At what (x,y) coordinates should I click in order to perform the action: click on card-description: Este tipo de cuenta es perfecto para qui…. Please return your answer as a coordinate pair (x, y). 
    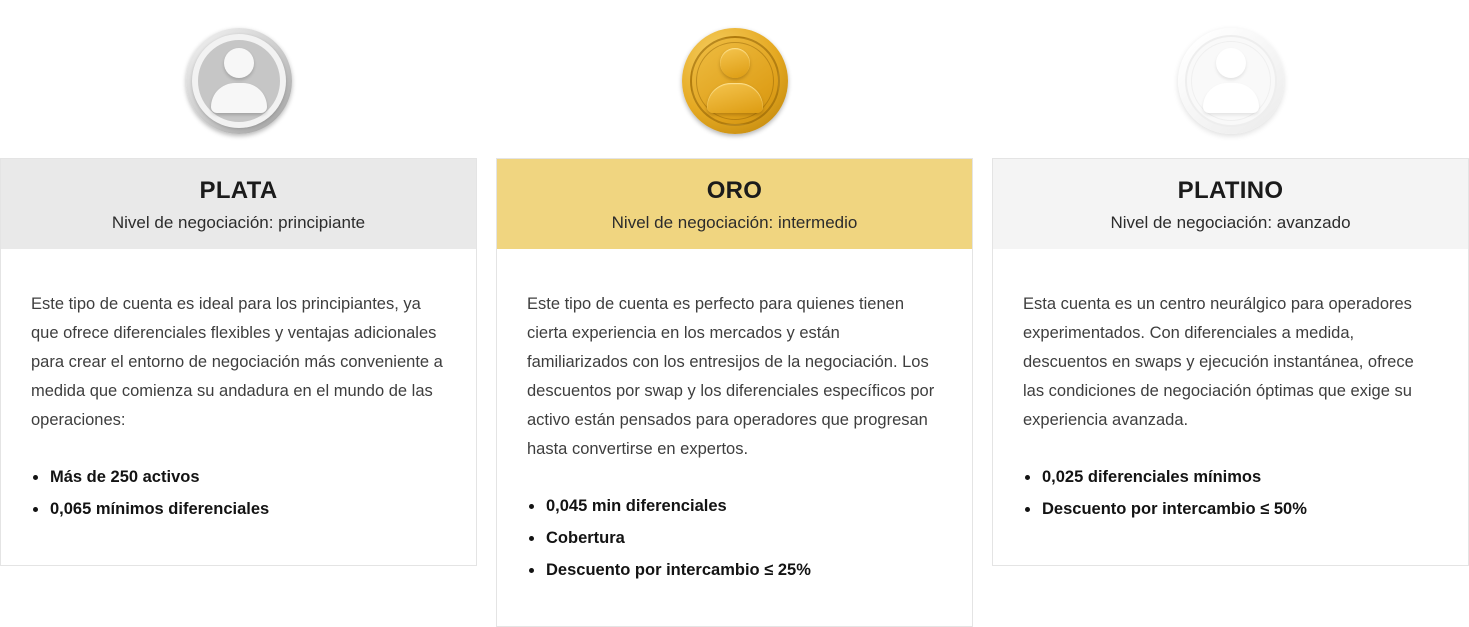
    Looking at the image, I should click on (731, 376).